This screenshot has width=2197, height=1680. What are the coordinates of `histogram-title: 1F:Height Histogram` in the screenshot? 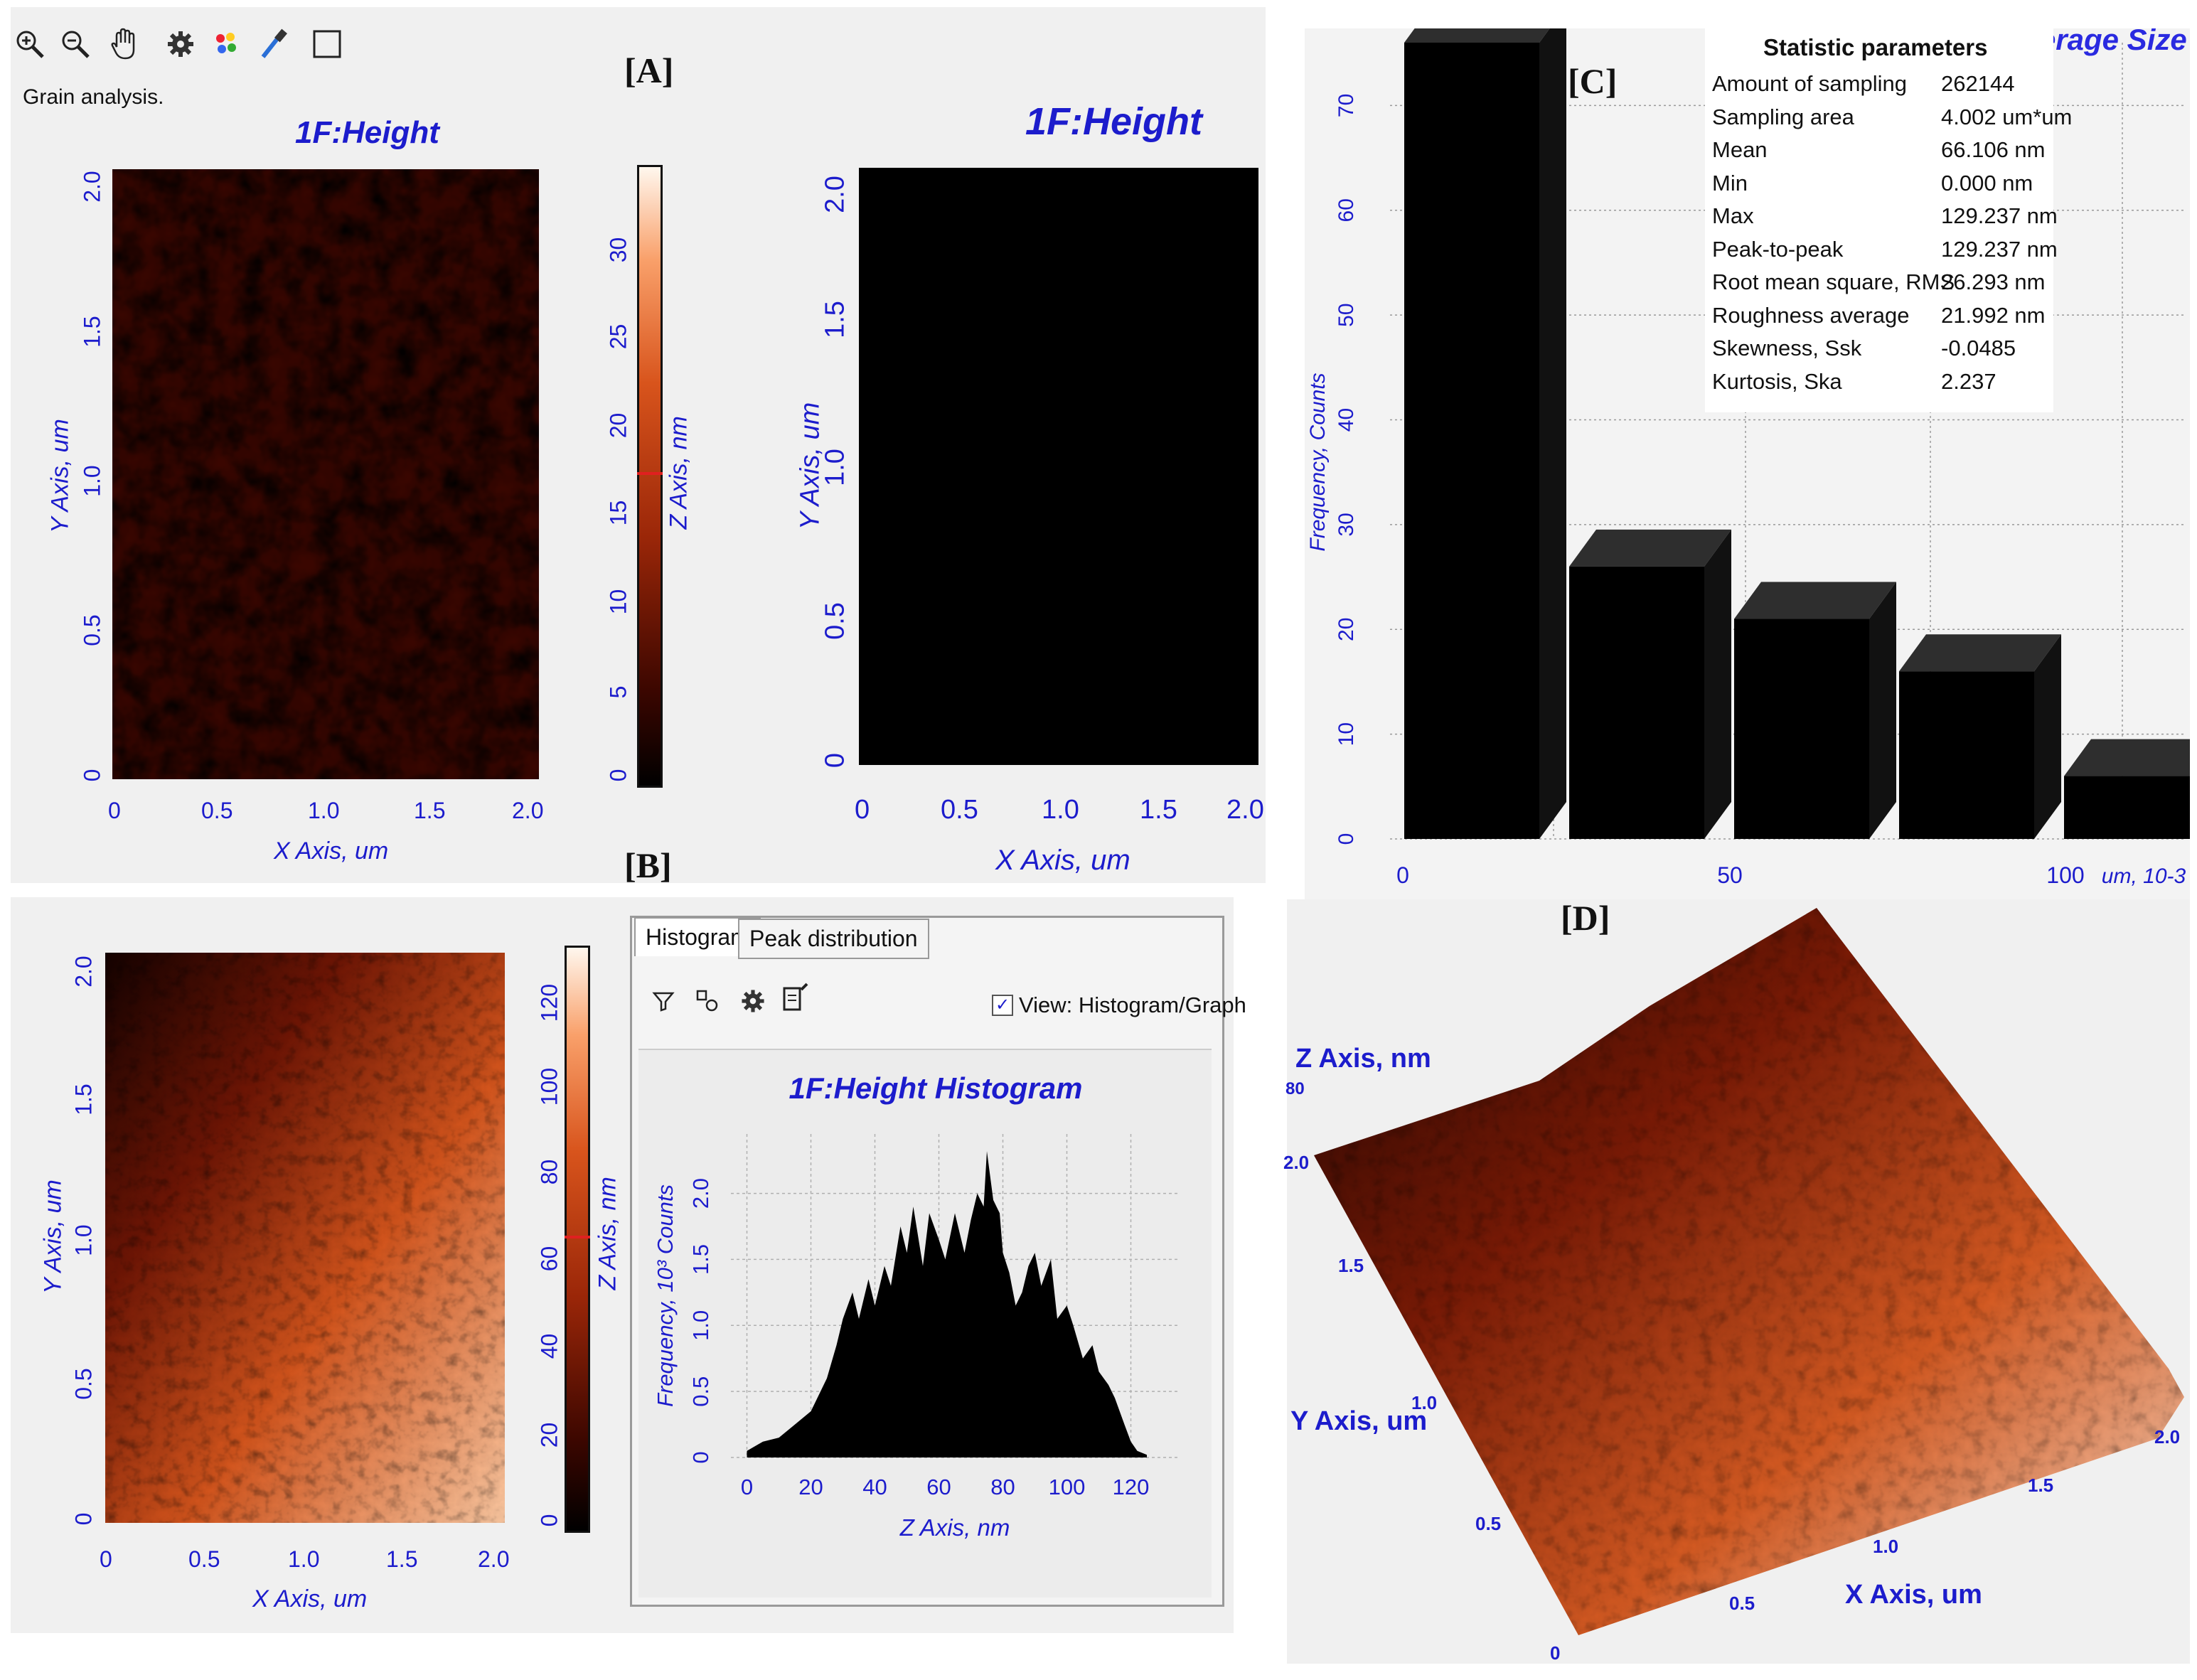 It's located at (936, 1088).